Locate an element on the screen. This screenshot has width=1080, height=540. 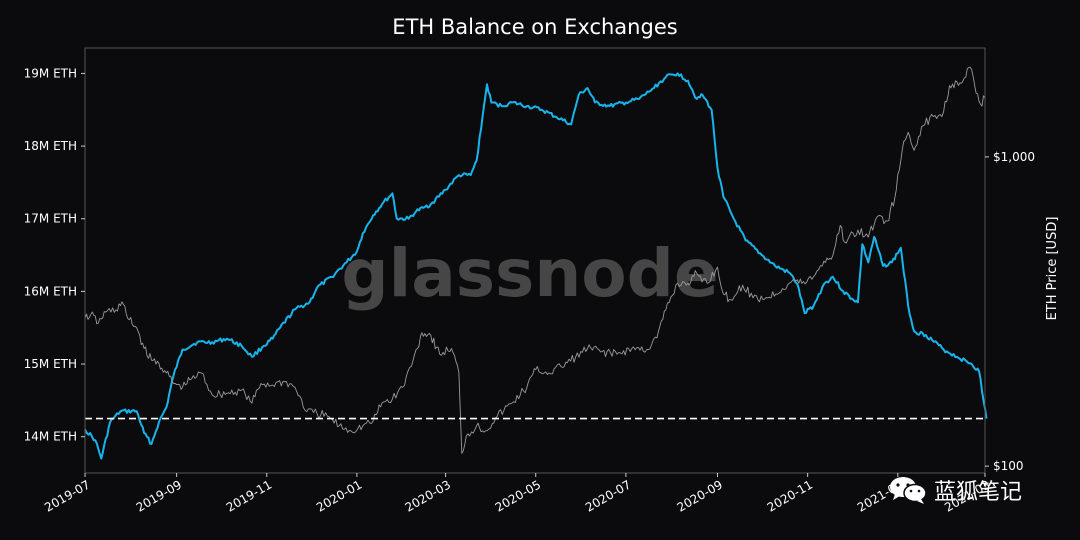
x-tick-label: 2020-11 is located at coordinates (790, 495).